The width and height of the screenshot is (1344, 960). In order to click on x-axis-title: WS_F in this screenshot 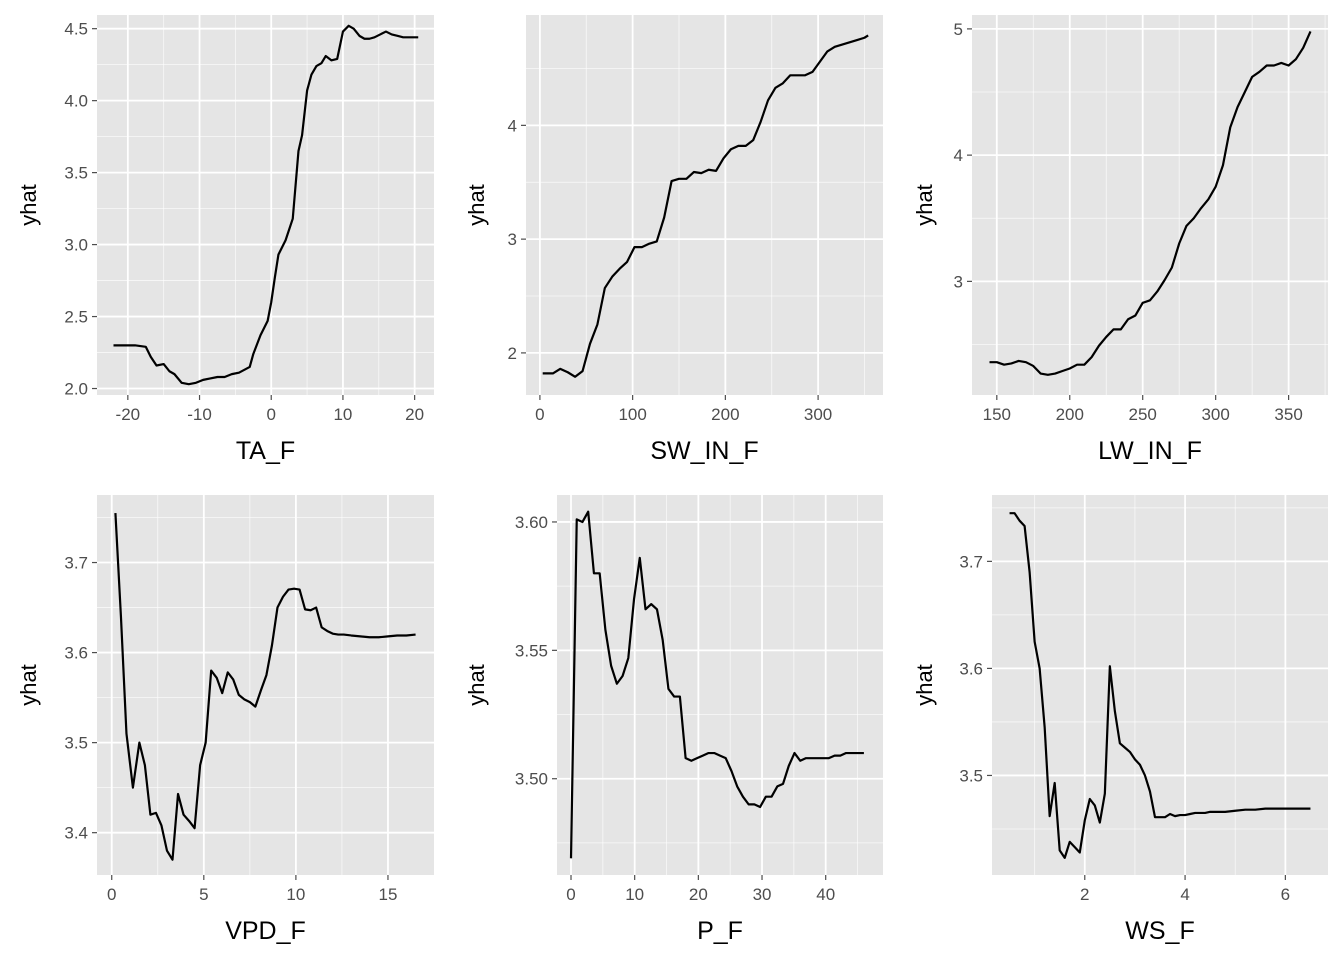, I will do `click(1159, 931)`.